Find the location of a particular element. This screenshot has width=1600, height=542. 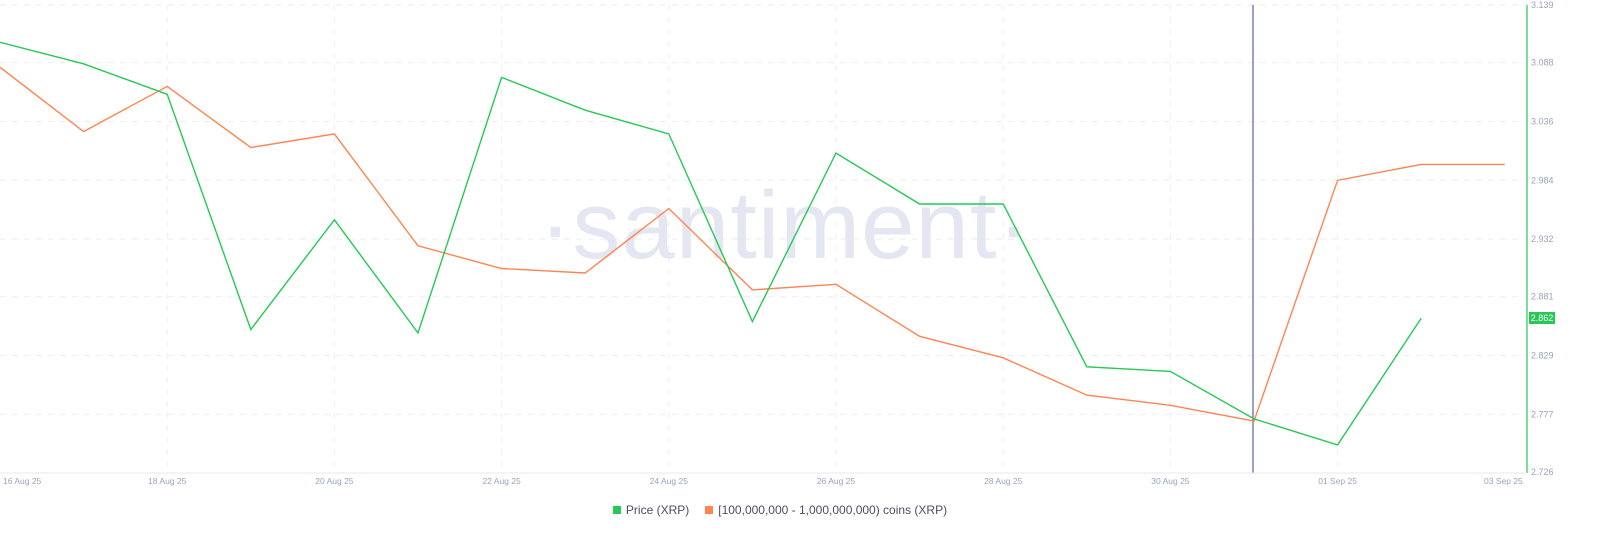

santiment-watermark: ·santiment· is located at coordinates (784, 225).